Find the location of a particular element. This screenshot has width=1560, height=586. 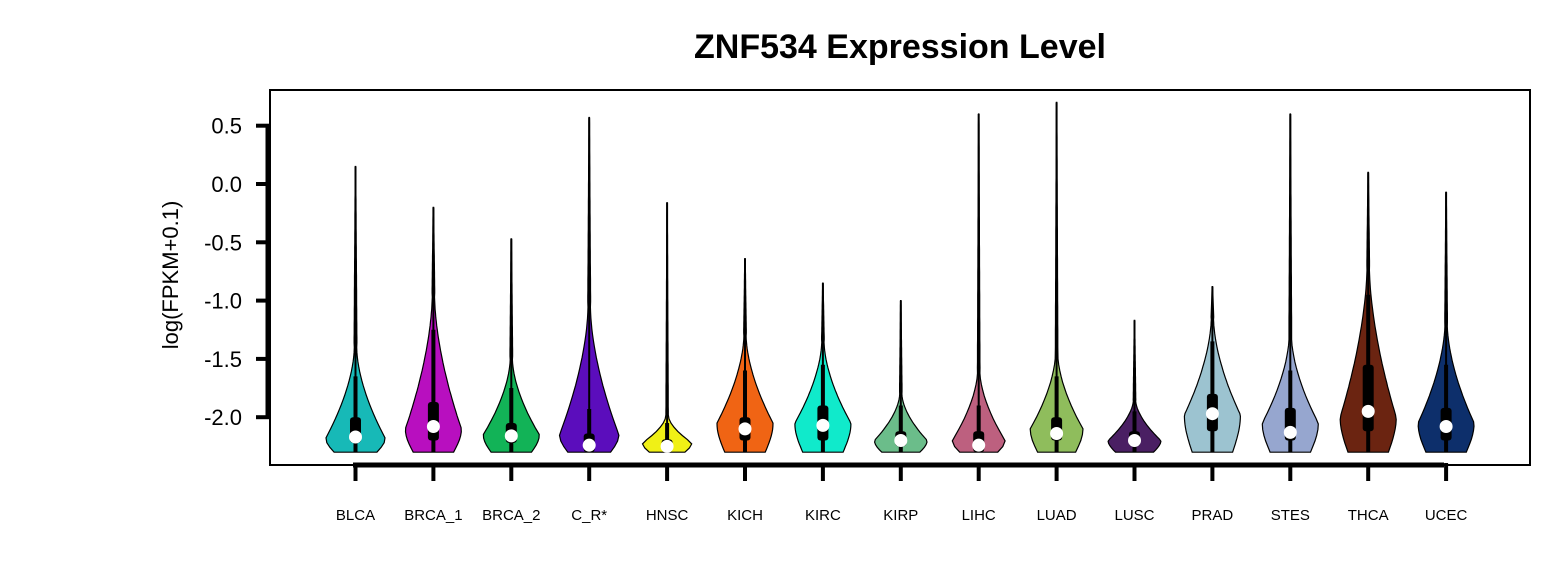

x-tick-label: BRCA_2 is located at coordinates (511, 515).